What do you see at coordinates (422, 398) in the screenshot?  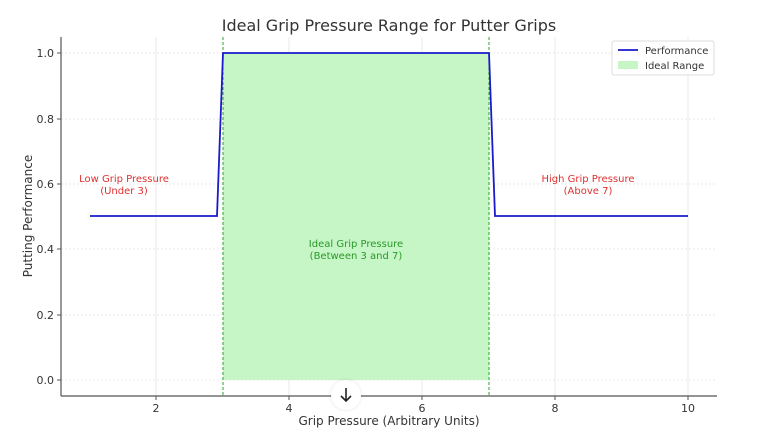 I see `x-tick-marks` at bounding box center [422, 398].